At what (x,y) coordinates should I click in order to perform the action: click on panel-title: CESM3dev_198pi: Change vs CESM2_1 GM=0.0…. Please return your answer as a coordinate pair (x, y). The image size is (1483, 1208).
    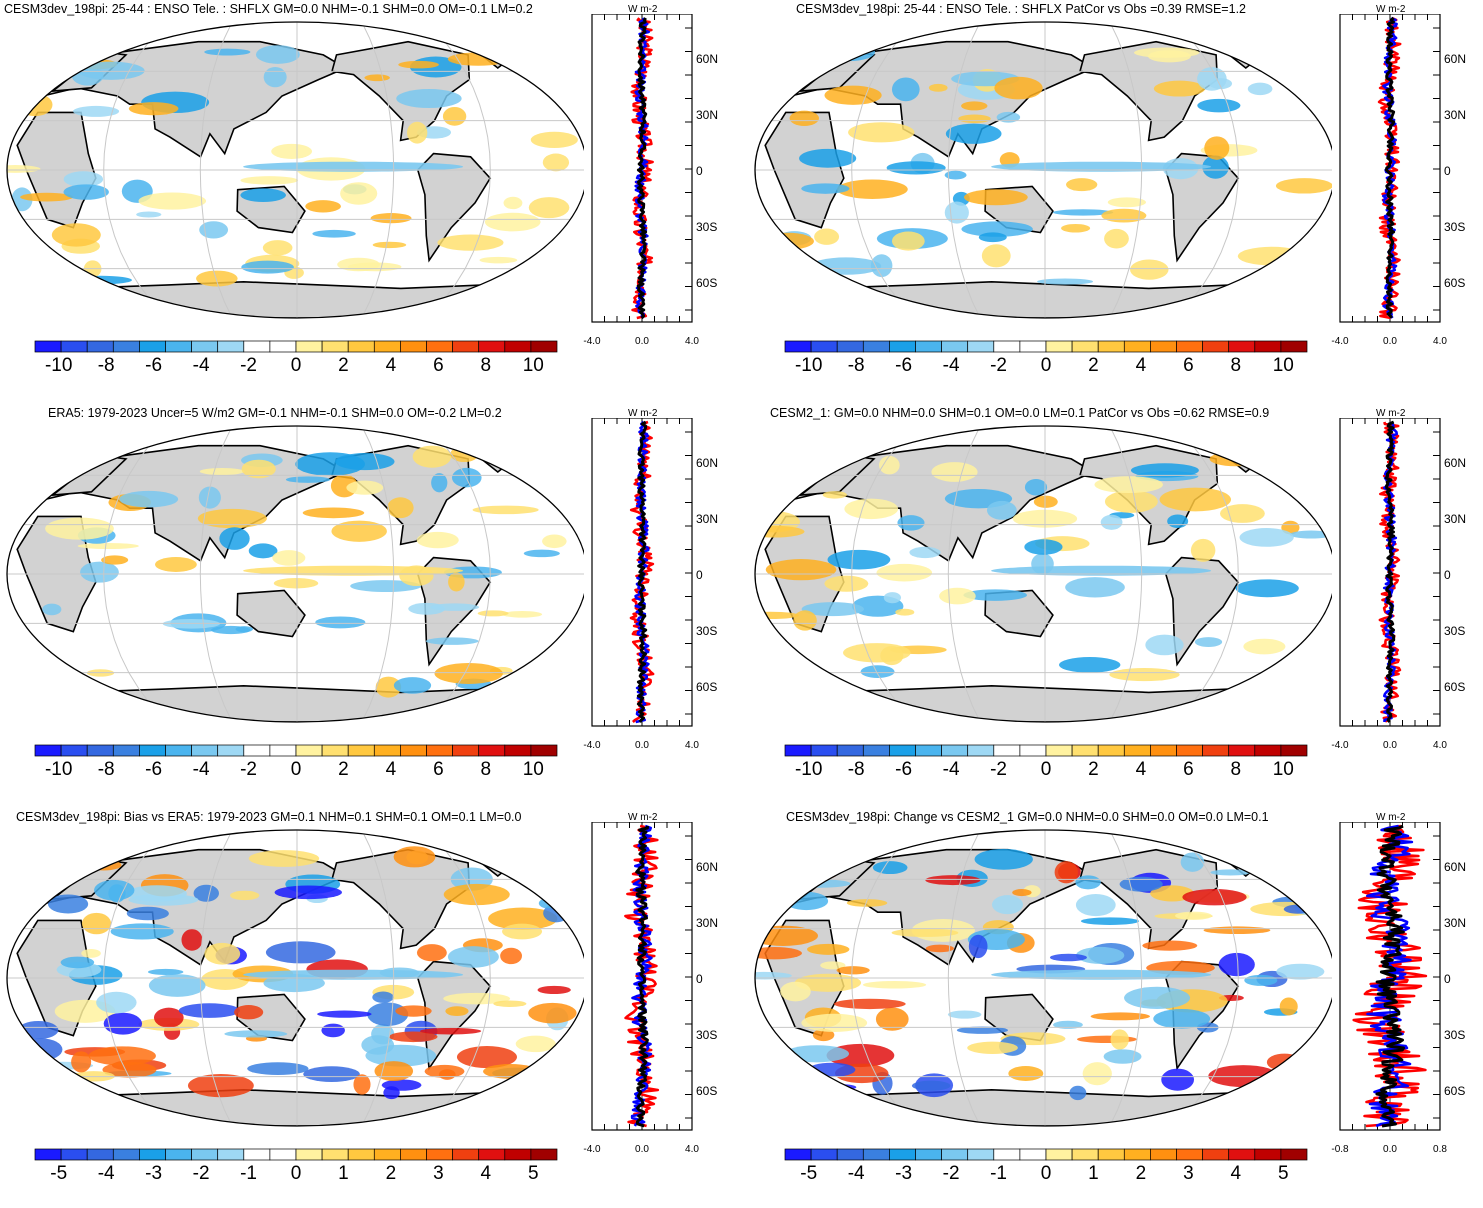
    Looking at the image, I should click on (1027, 817).